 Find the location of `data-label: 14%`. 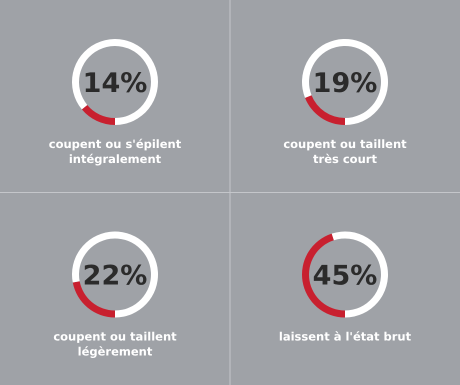

data-label: 14% is located at coordinates (115, 83).